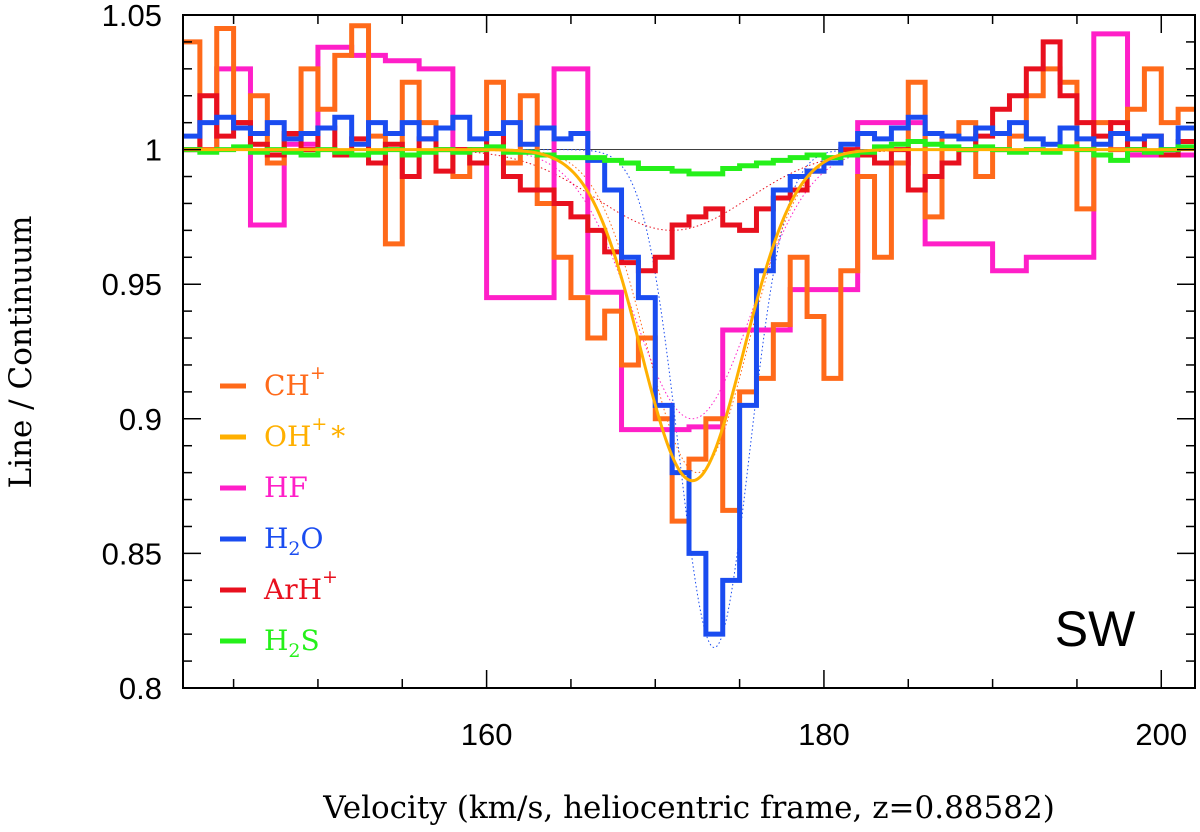  Describe the element at coordinates (824, 734) in the screenshot. I see `x-tick-label: 180` at that location.